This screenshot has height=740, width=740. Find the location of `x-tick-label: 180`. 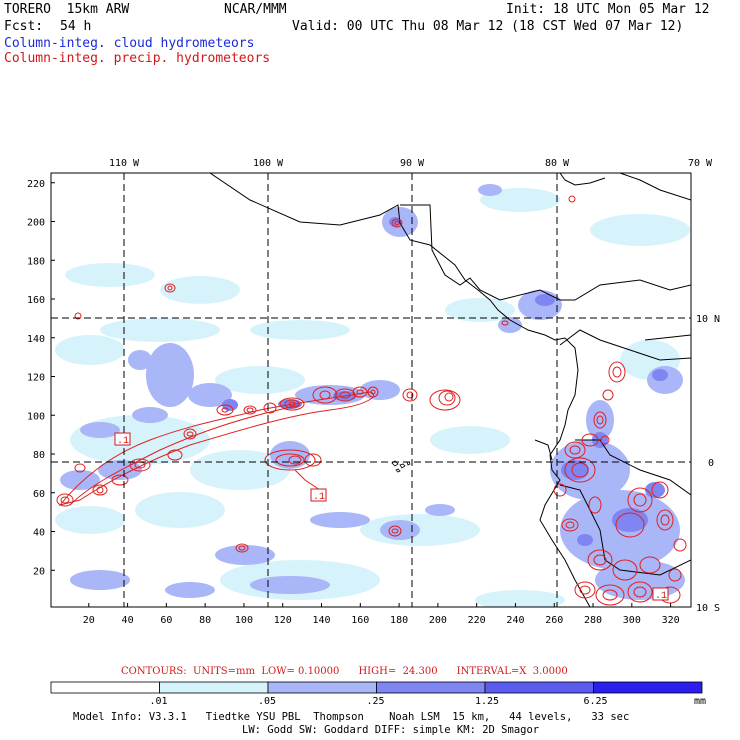

x-tick-label: 180 is located at coordinates (399, 620).